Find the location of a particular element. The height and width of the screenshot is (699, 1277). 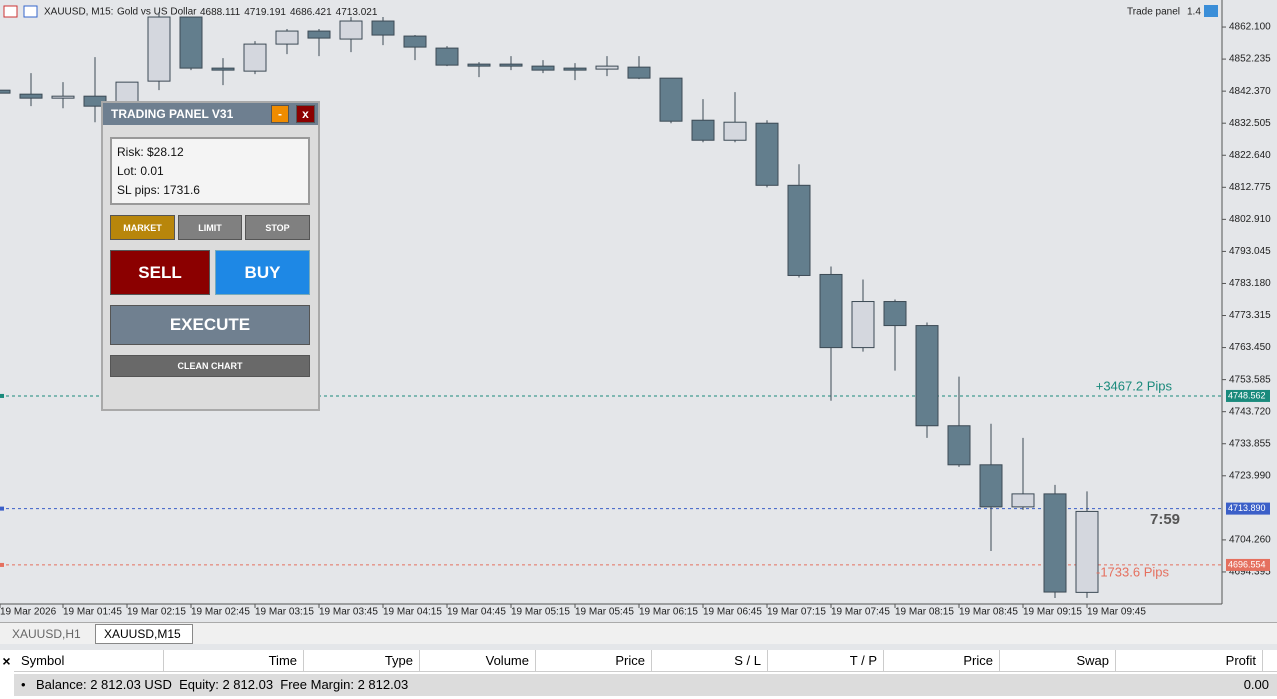

menu-icon is located at coordinates (10, 11).